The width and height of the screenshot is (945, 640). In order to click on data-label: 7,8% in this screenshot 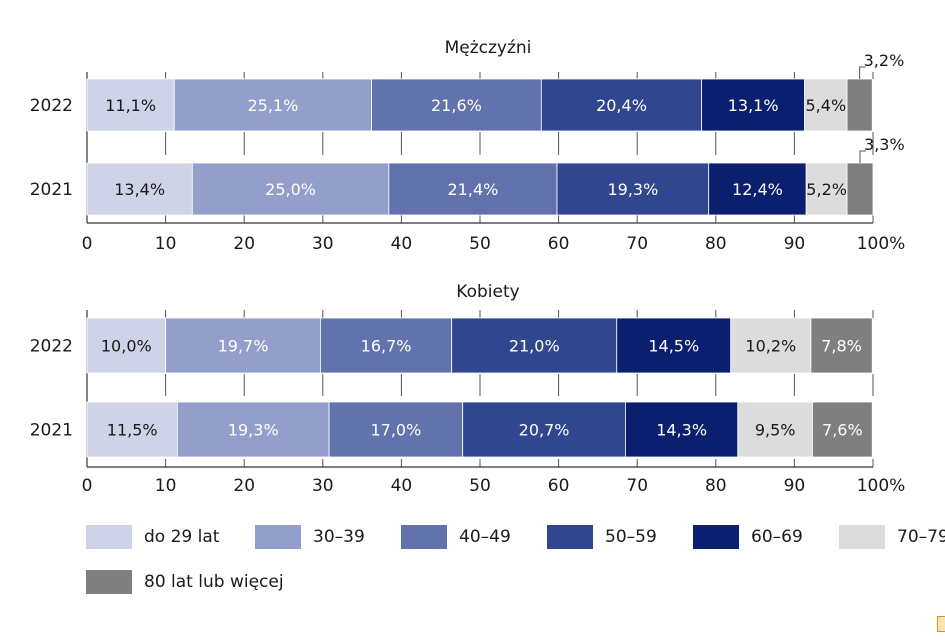, I will do `click(841, 346)`.